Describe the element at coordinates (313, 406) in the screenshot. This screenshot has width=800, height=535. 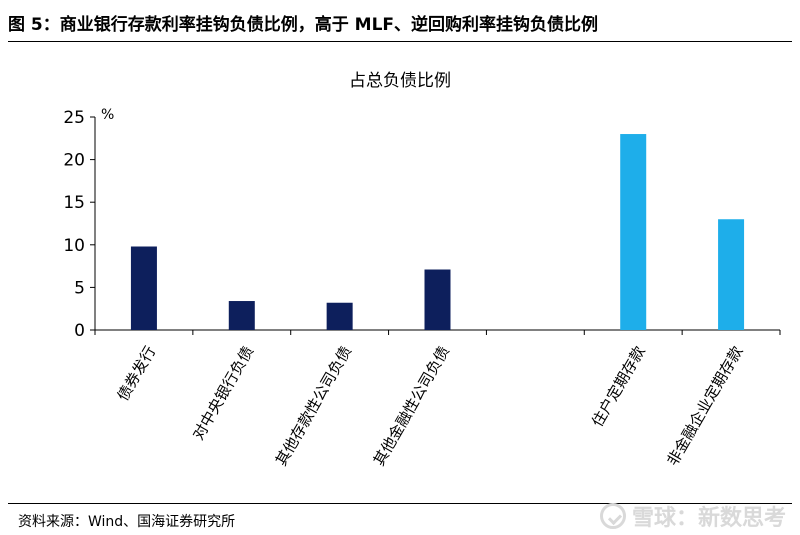
I see `x-tick-label: 其他存款性公司负债` at that location.